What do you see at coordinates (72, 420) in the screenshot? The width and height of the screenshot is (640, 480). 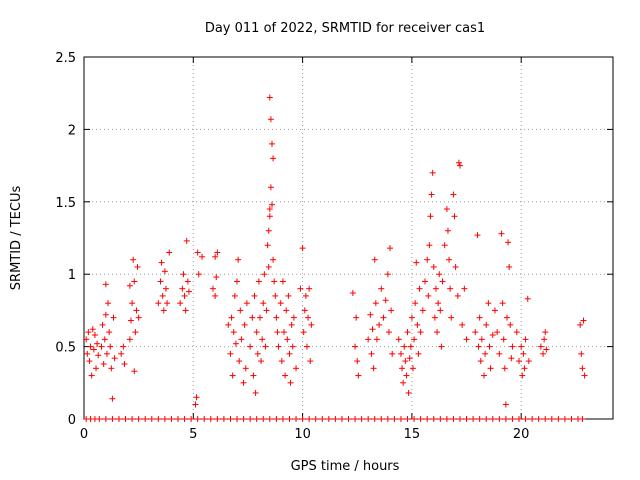 I see `y-tick-label: 0` at bounding box center [72, 420].